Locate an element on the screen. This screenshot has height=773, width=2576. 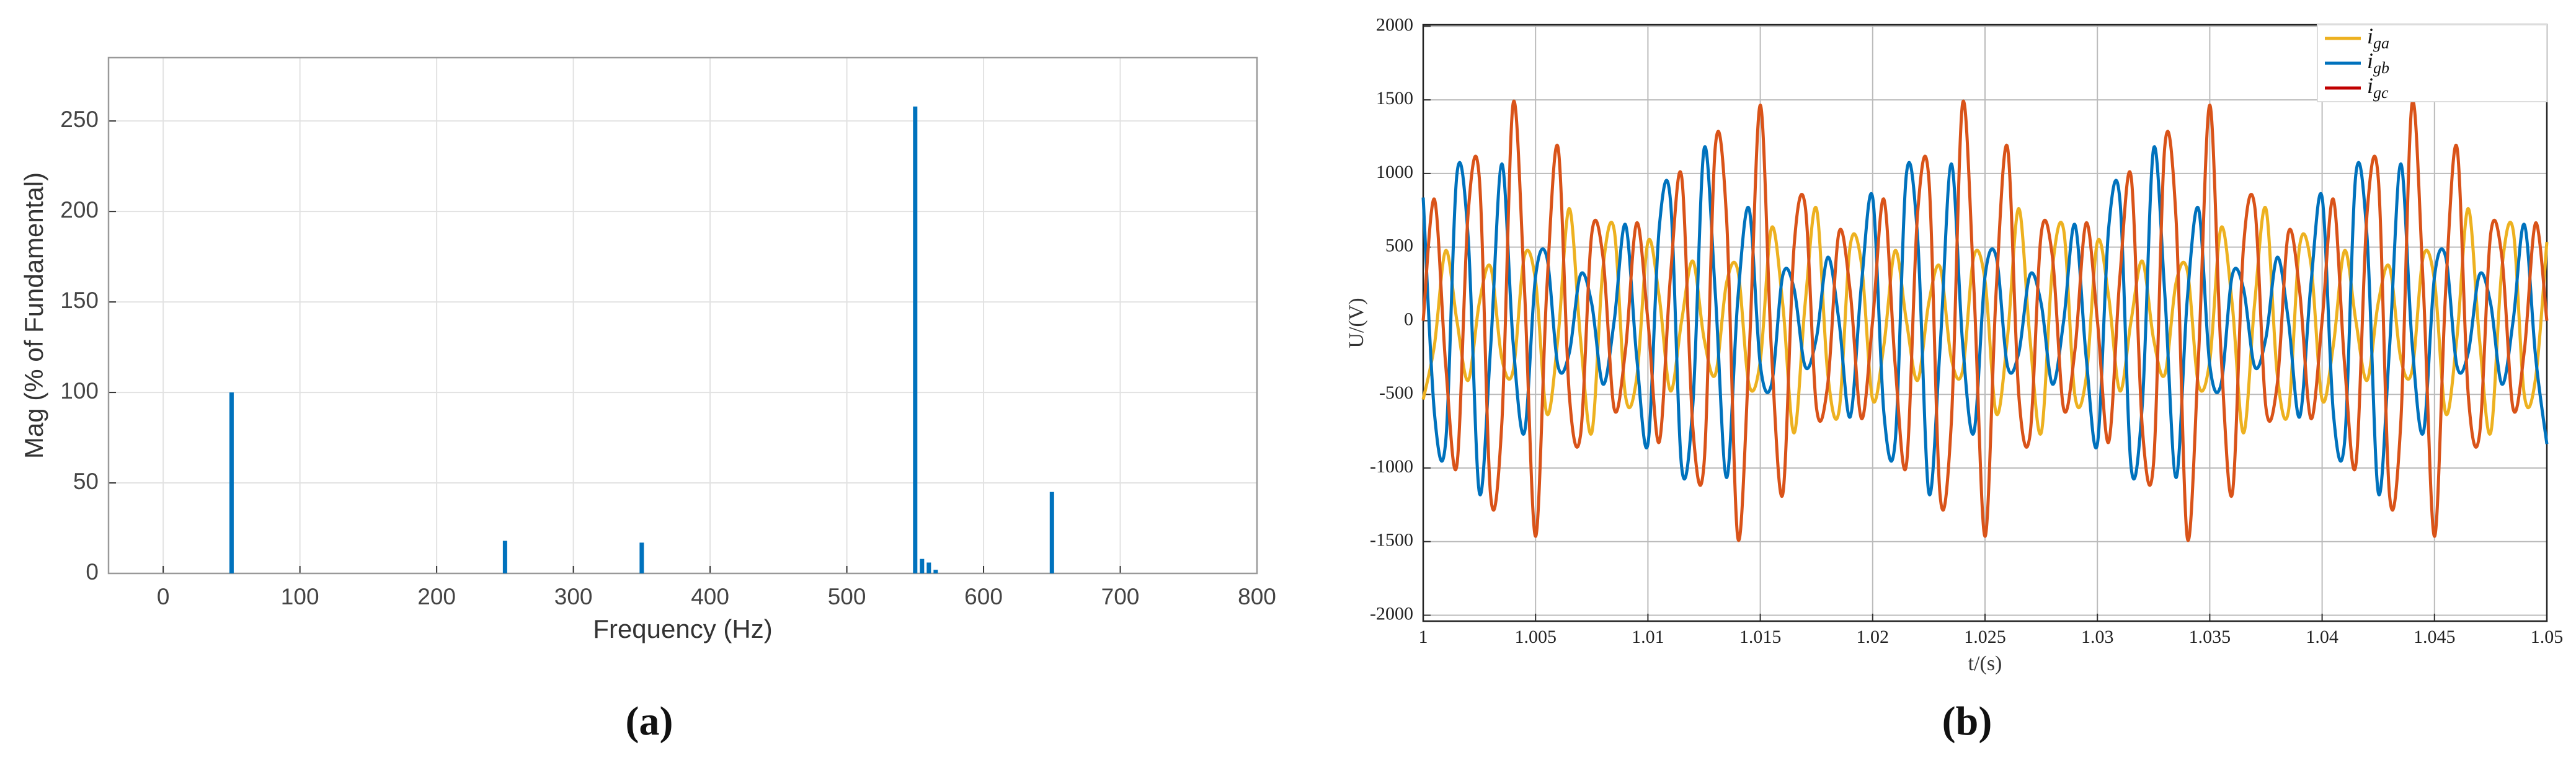
x-tick-label: 1.015 is located at coordinates (1760, 637).